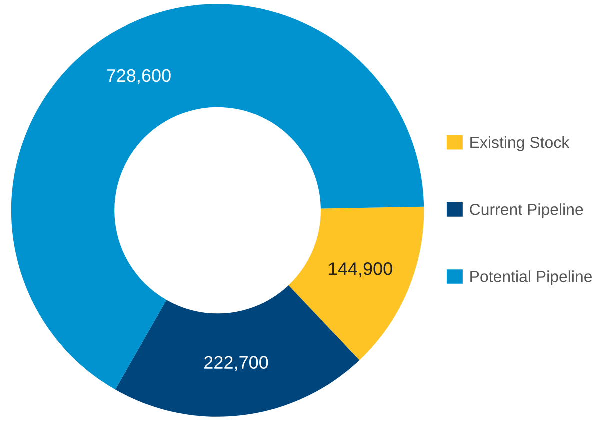  What do you see at coordinates (520, 144) in the screenshot?
I see `legend-label: Existing Stock` at bounding box center [520, 144].